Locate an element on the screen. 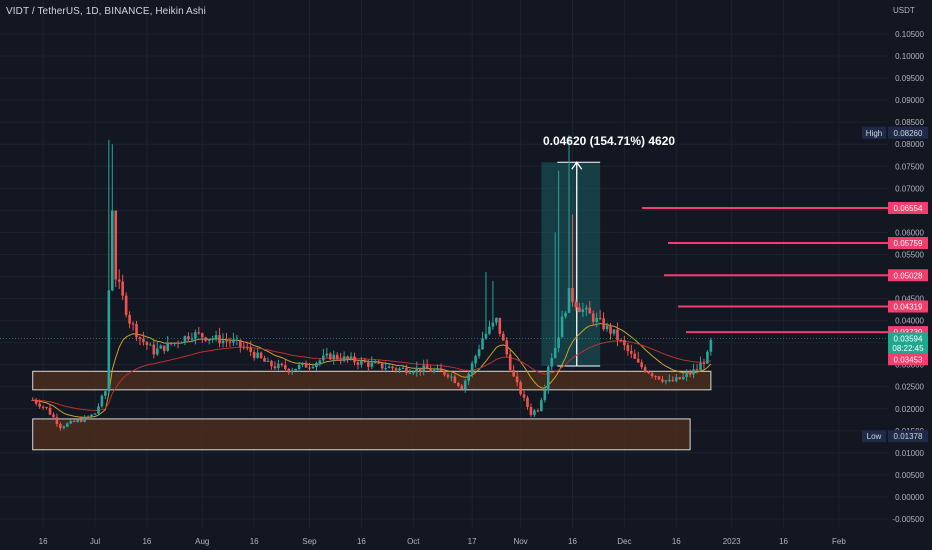 This screenshot has width=932, height=550. price-tag: 0.05028 is located at coordinates (908, 275).